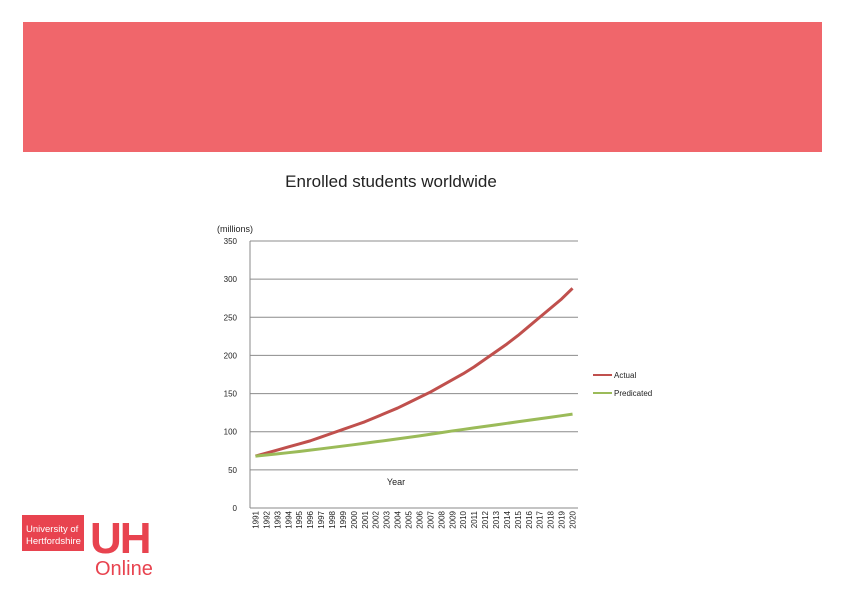 The image size is (842, 596). I want to click on x-tick-label: 2001, so click(365, 519).